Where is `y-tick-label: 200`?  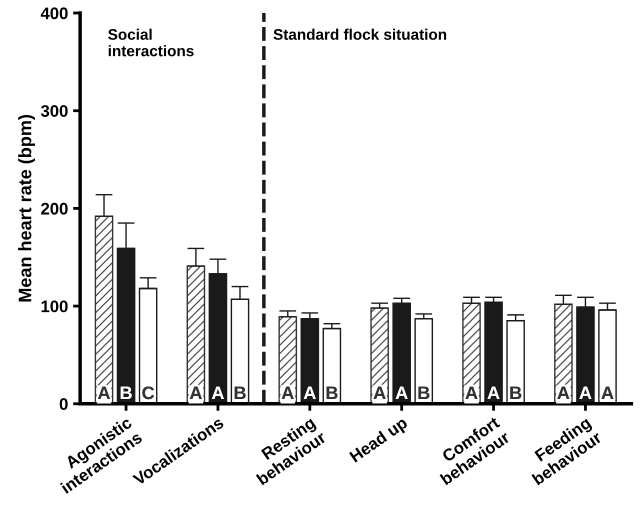 y-tick-label: 200 is located at coordinates (54, 208).